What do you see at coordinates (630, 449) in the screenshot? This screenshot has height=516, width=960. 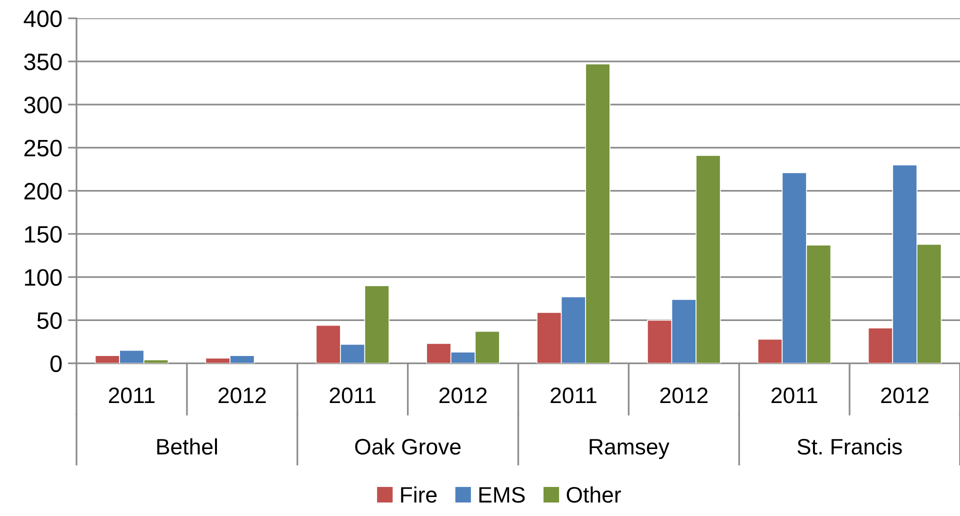 I see `text: Ramsey` at bounding box center [630, 449].